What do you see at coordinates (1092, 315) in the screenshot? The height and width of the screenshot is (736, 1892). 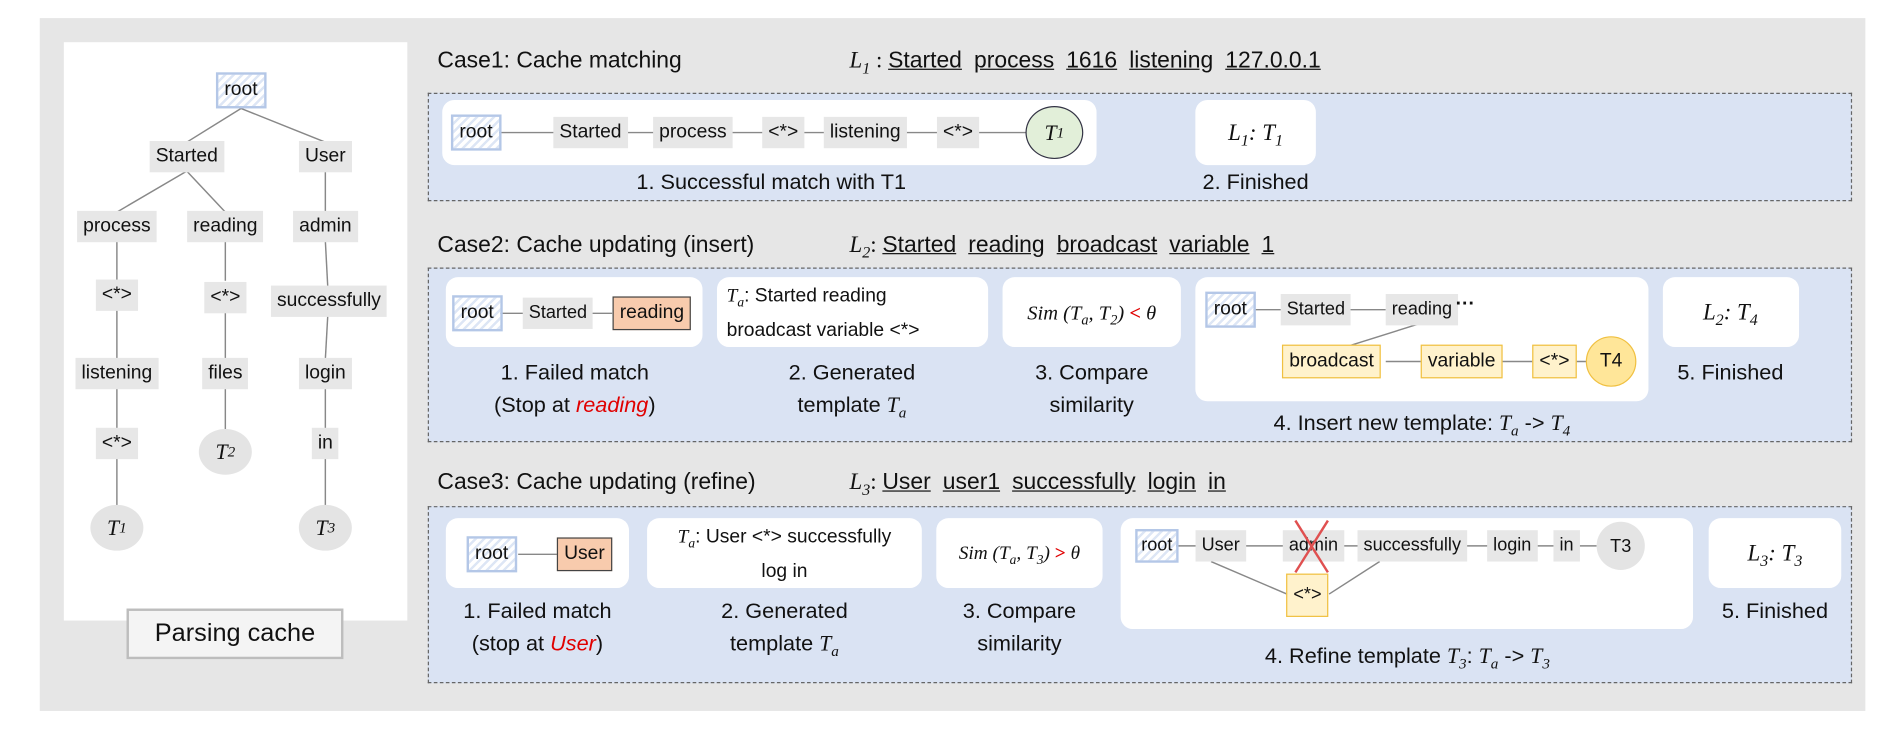 I see `case2-similarity: Sim (Ta, T2) < θ` at bounding box center [1092, 315].